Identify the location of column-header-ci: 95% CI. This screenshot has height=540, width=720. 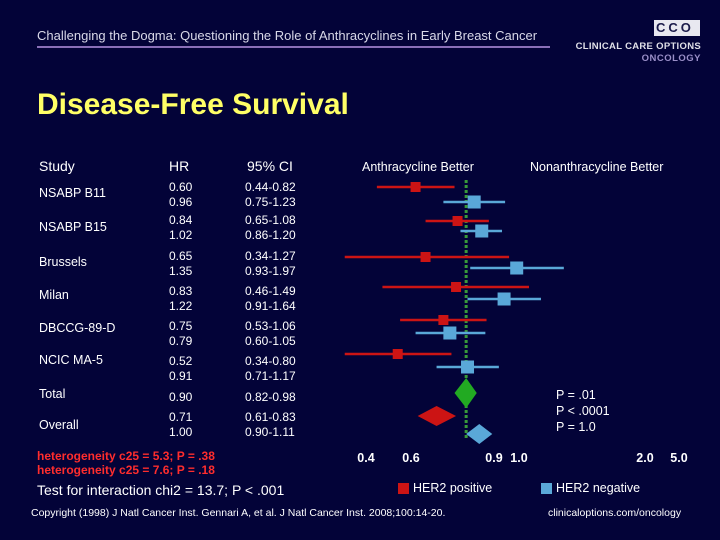
(270, 166).